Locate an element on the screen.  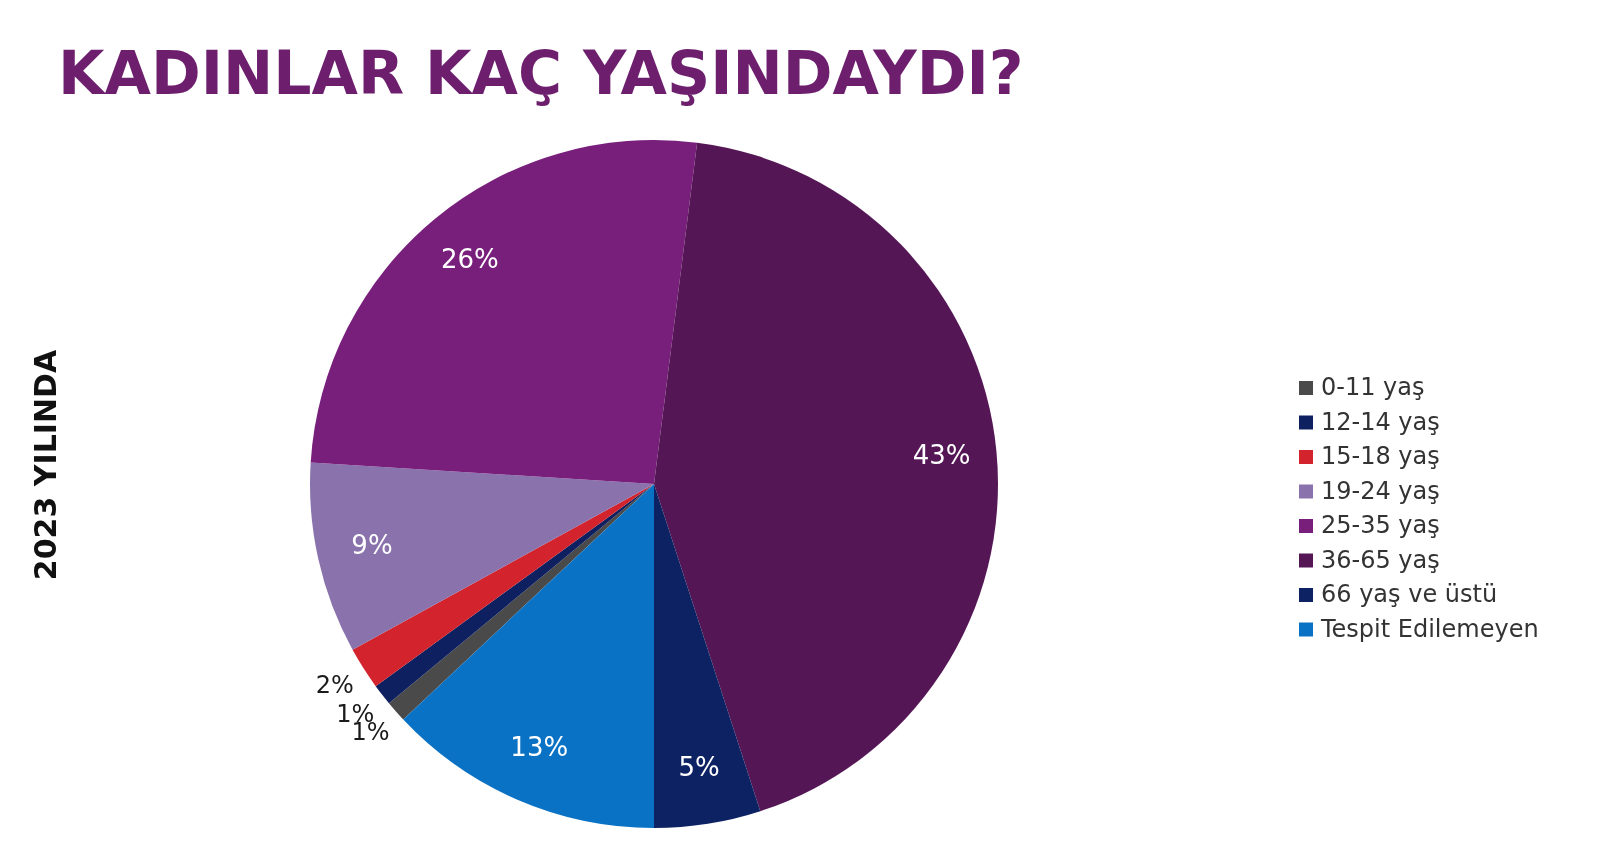
text: 2023 YILINDA is located at coordinates (45, 465).